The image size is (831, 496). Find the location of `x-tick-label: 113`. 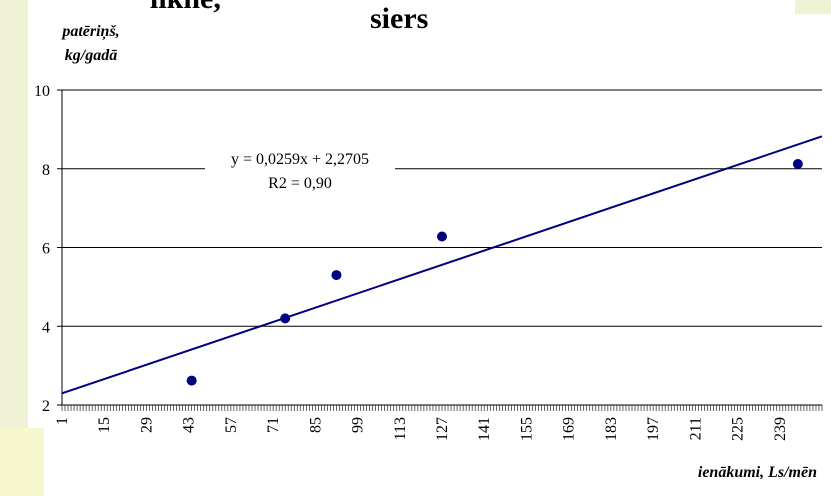

x-tick-label: 113 is located at coordinates (400, 428).